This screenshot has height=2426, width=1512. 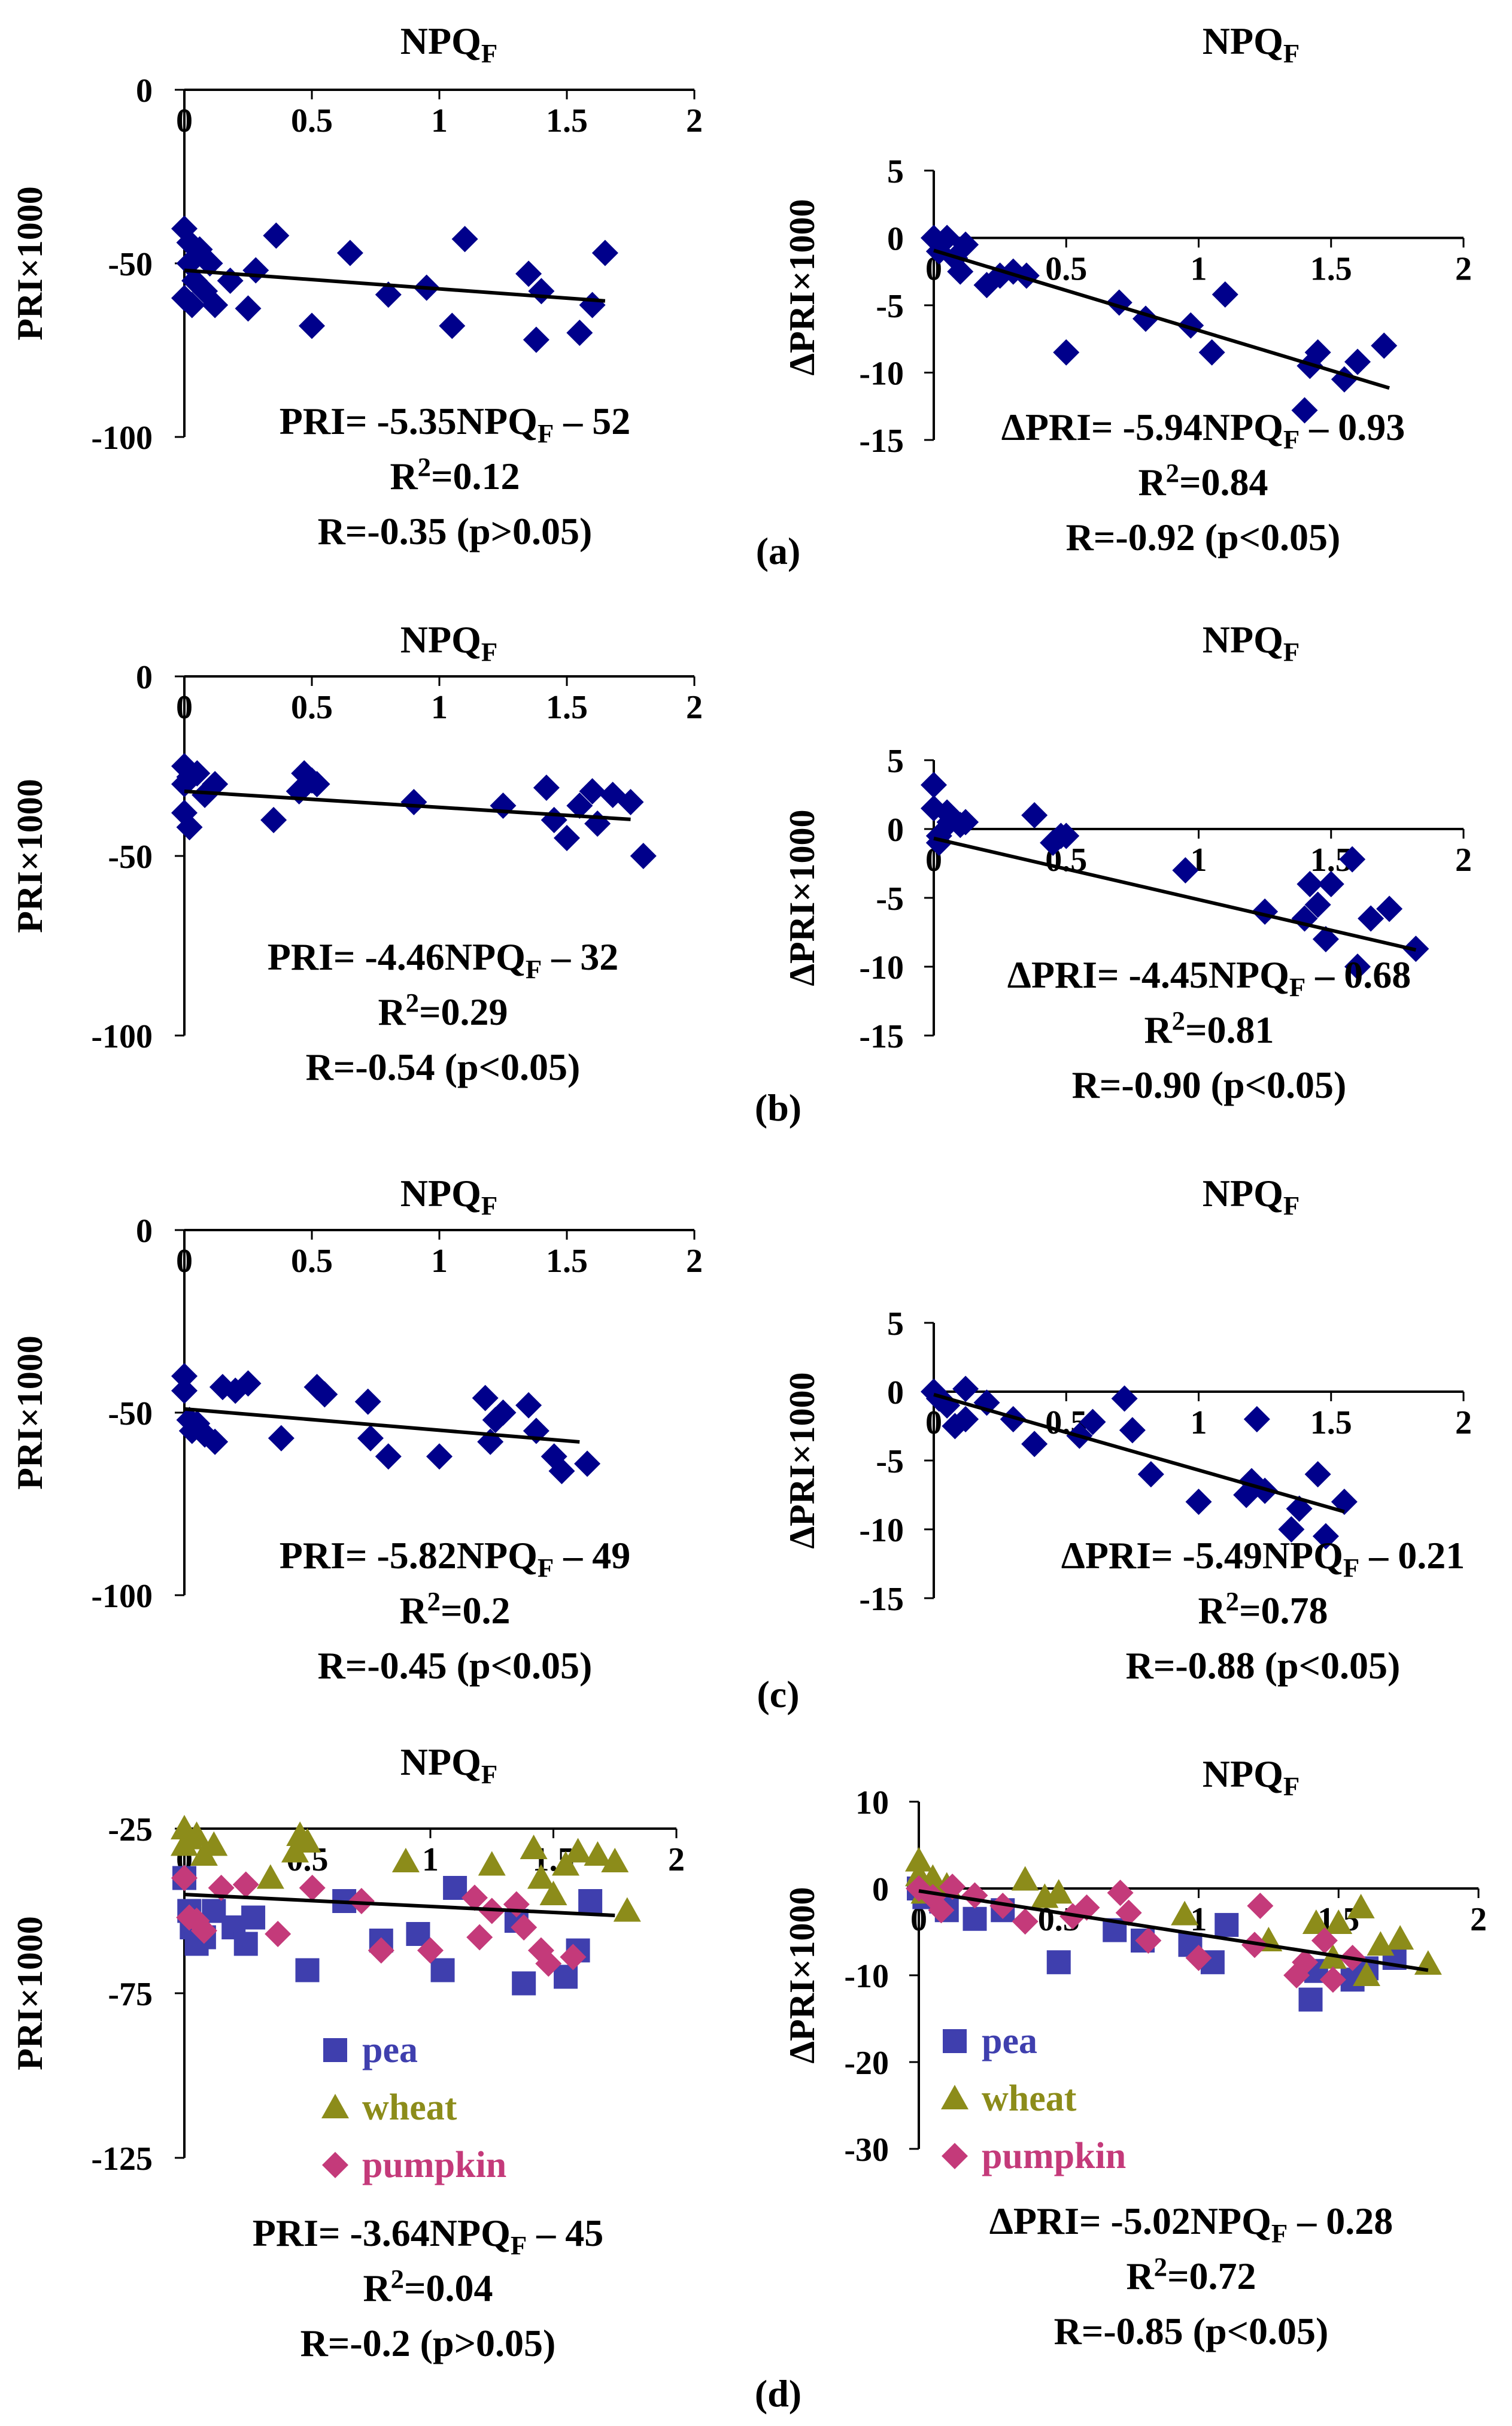 What do you see at coordinates (1054, 2156) in the screenshot?
I see `legend-label-pumpkin: pumpkin` at bounding box center [1054, 2156].